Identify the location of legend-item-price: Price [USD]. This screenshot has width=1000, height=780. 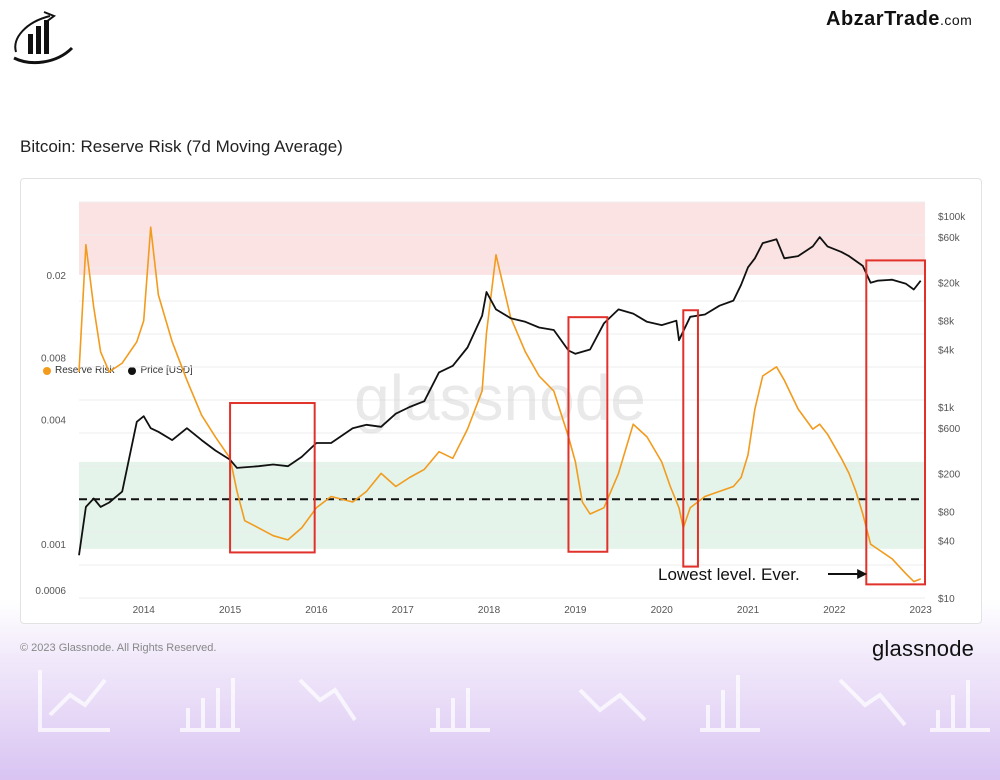
(160, 370).